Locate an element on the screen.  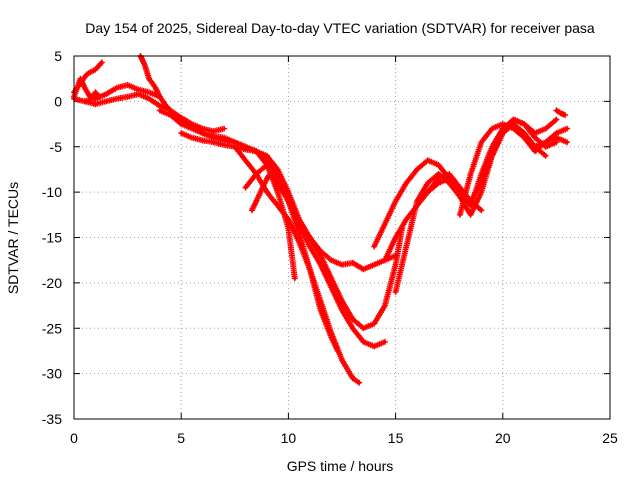
y-tick-label: -5 is located at coordinates (56, 147).